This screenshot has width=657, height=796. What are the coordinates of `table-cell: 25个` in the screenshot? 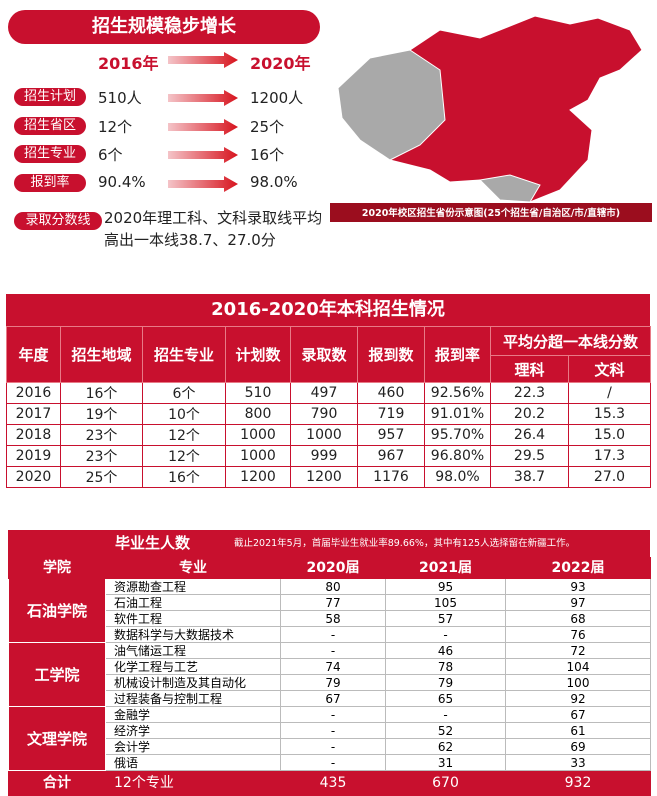 It's located at (101, 477).